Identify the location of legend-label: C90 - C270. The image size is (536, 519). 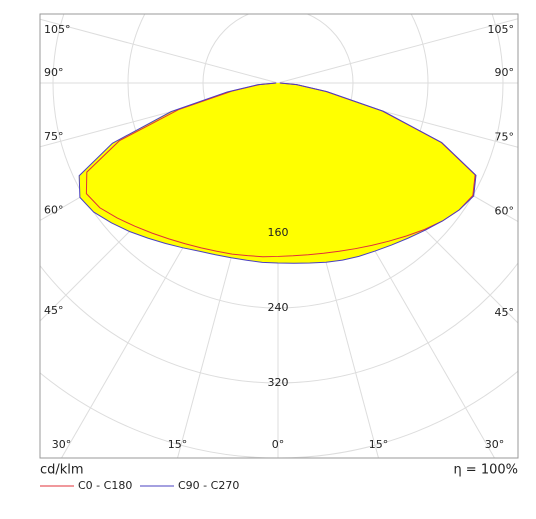
(208, 485).